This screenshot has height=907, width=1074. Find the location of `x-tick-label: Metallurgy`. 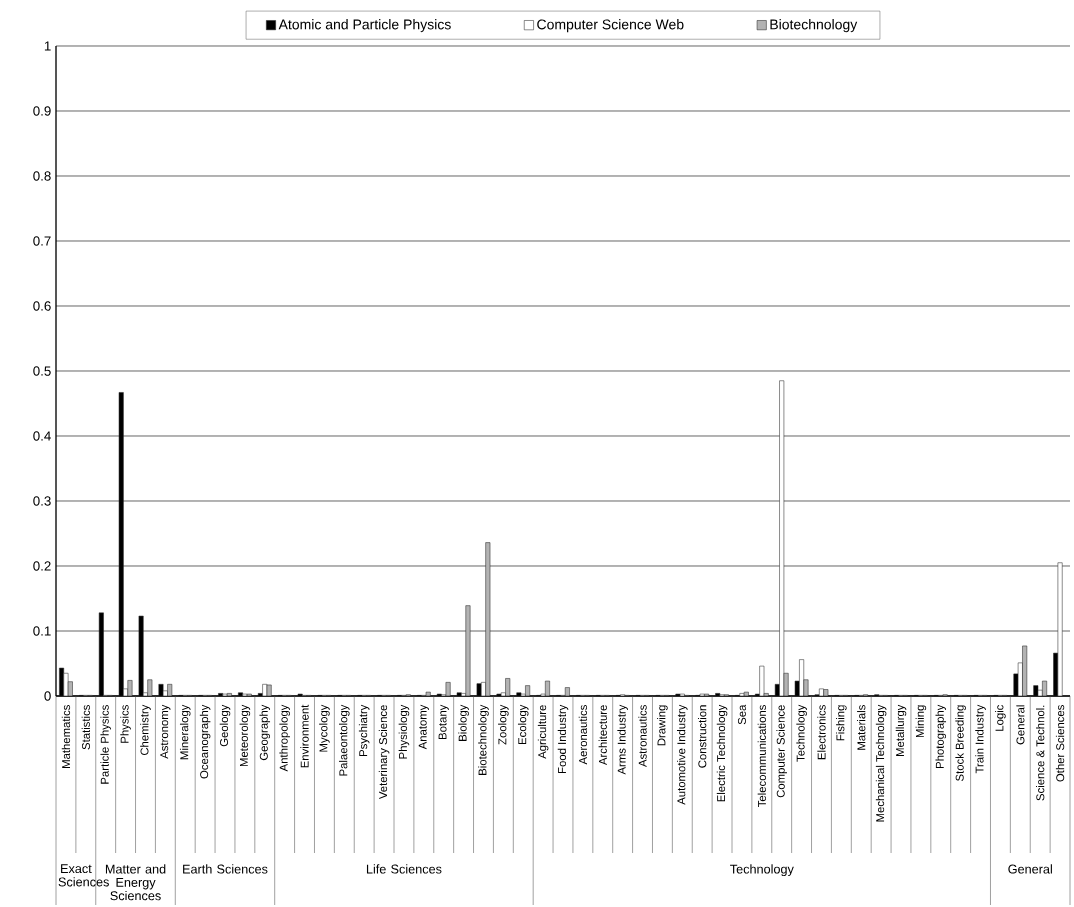

x-tick-label: Metallurgy is located at coordinates (901, 730).